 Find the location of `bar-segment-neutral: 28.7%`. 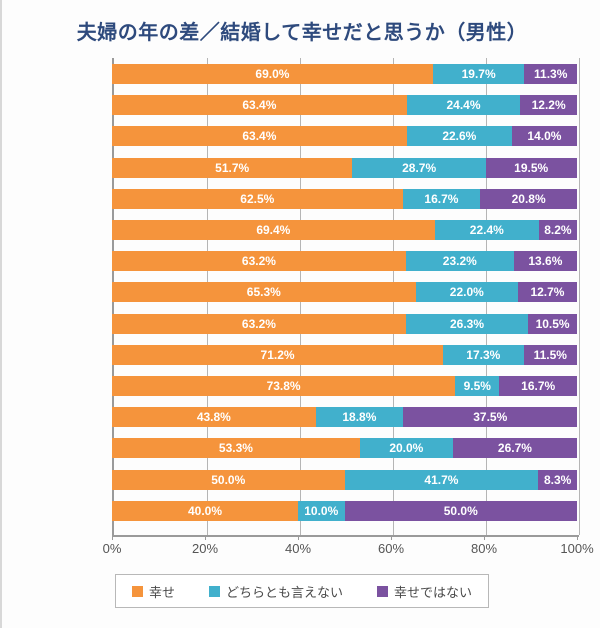

bar-segment-neutral: 28.7% is located at coordinates (419, 167).